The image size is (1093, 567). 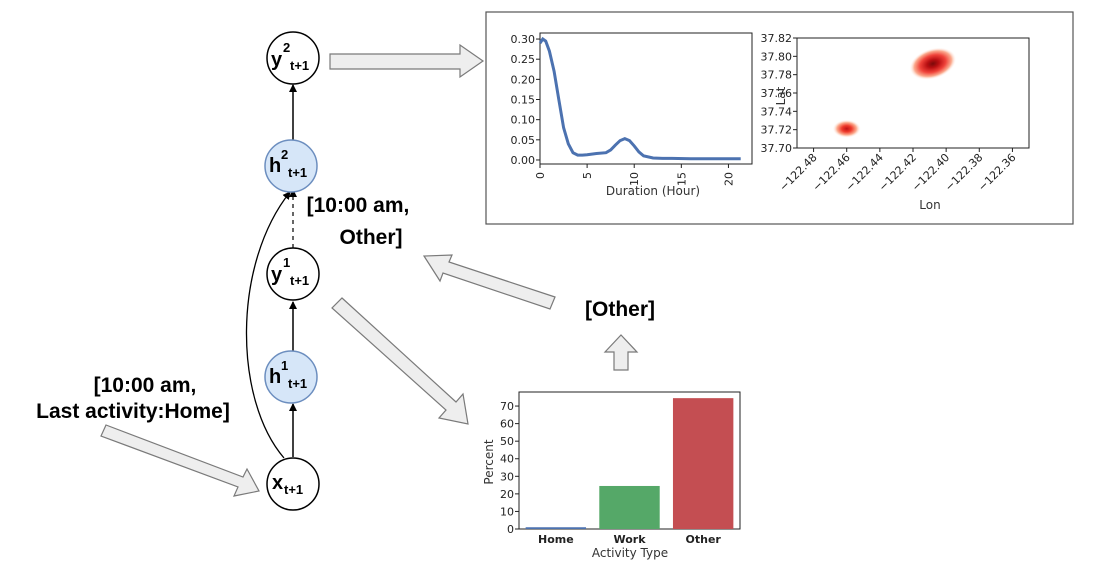 What do you see at coordinates (507, 511) in the screenshot?
I see `activity-ytick-label: 10` at bounding box center [507, 511].